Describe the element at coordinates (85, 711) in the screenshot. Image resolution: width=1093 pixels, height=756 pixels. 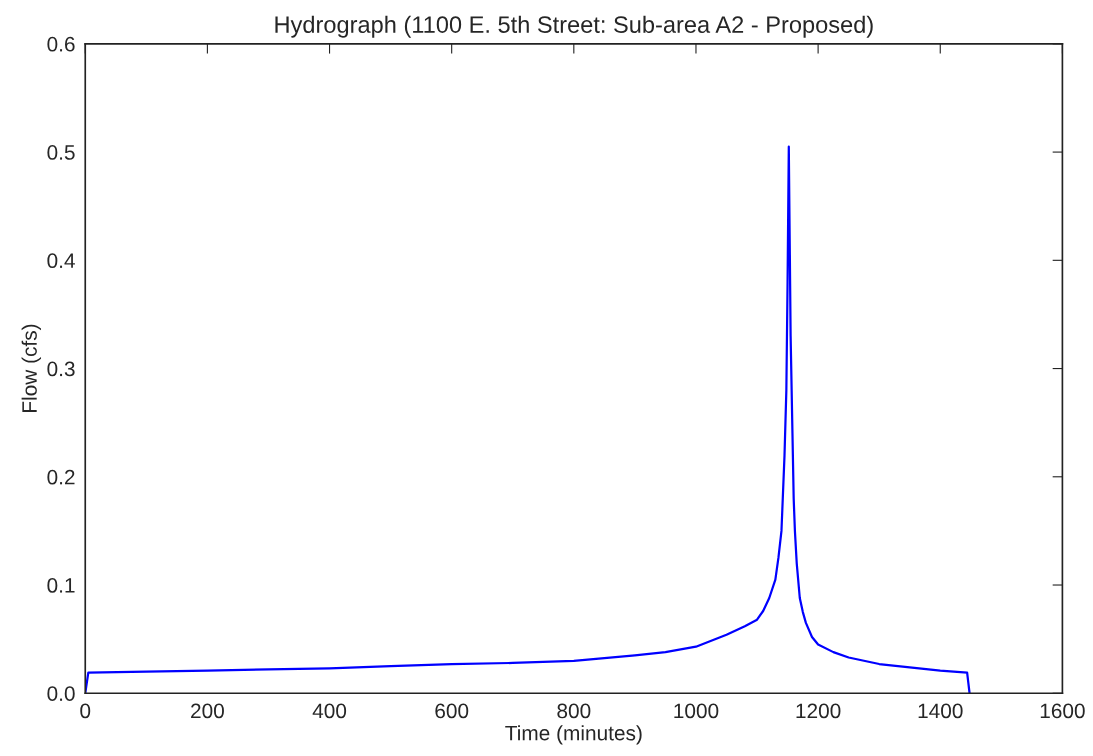
I see `x-tick-label: 0` at that location.